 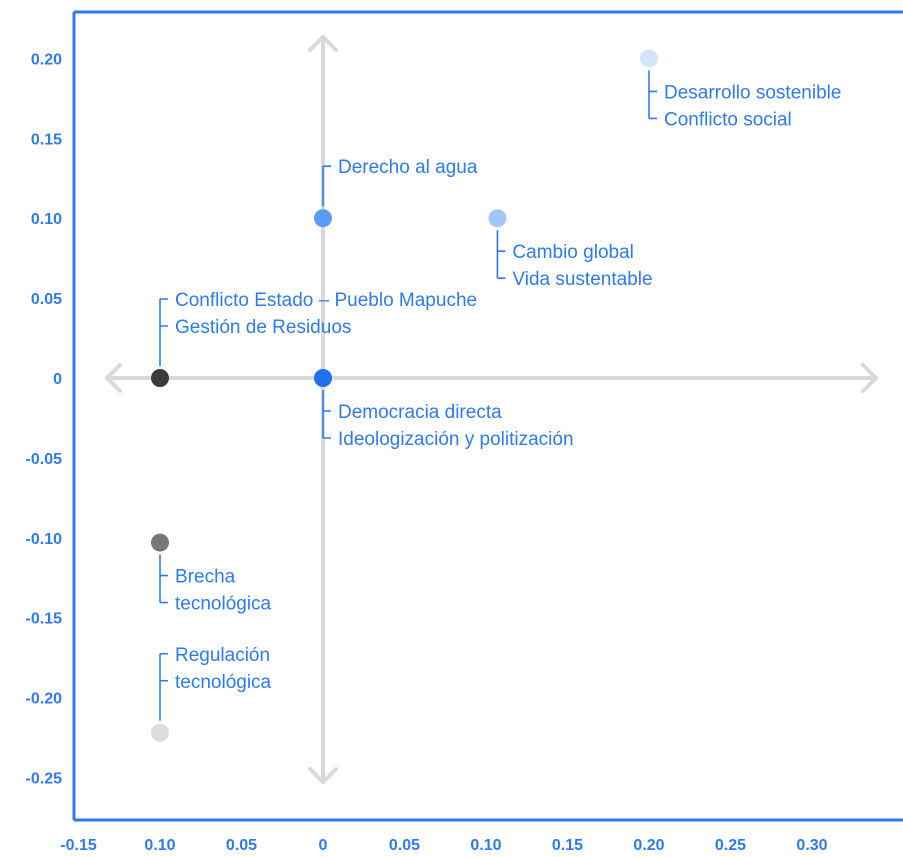 What do you see at coordinates (572, 252) in the screenshot?
I see `point-label: Cambio global` at bounding box center [572, 252].